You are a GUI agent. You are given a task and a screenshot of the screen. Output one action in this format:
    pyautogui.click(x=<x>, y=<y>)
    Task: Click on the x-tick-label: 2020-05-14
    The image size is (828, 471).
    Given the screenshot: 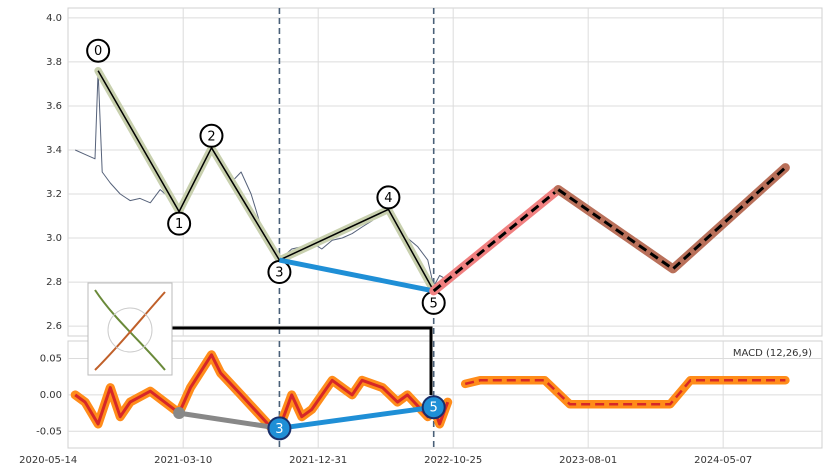 What is the action you would take?
    pyautogui.click(x=48, y=460)
    